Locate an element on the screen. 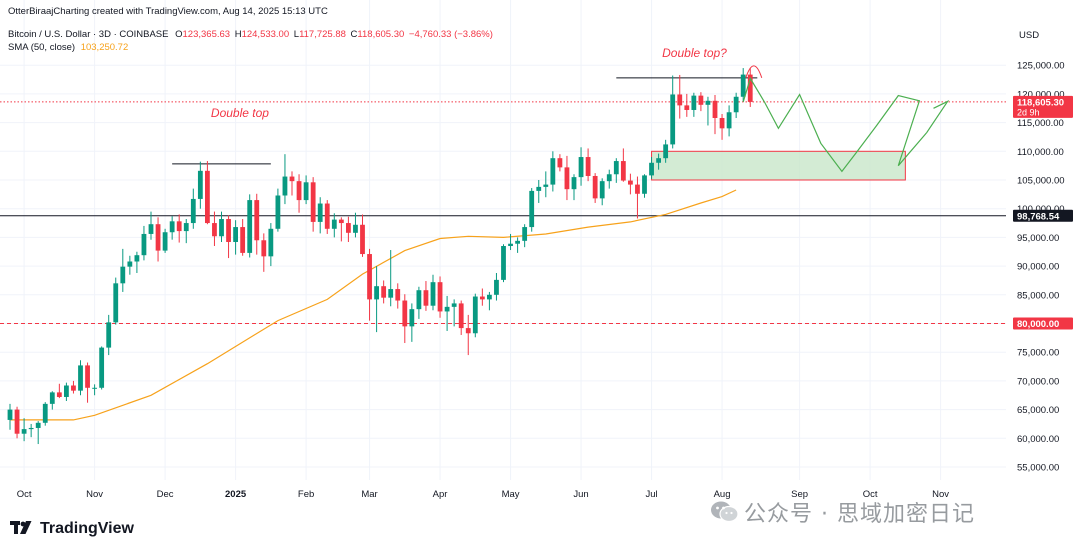 This screenshot has height=554, width=1080. open-label: O is located at coordinates (179, 34).